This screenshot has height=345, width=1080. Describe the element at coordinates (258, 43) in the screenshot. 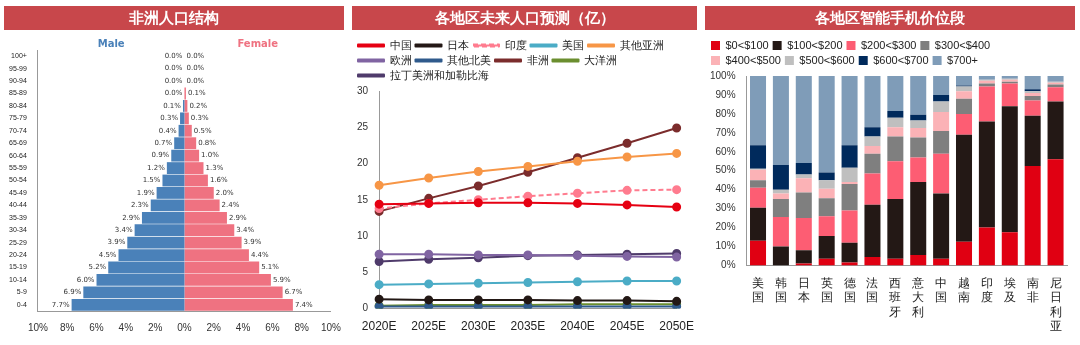

I see `text: Female` at that location.